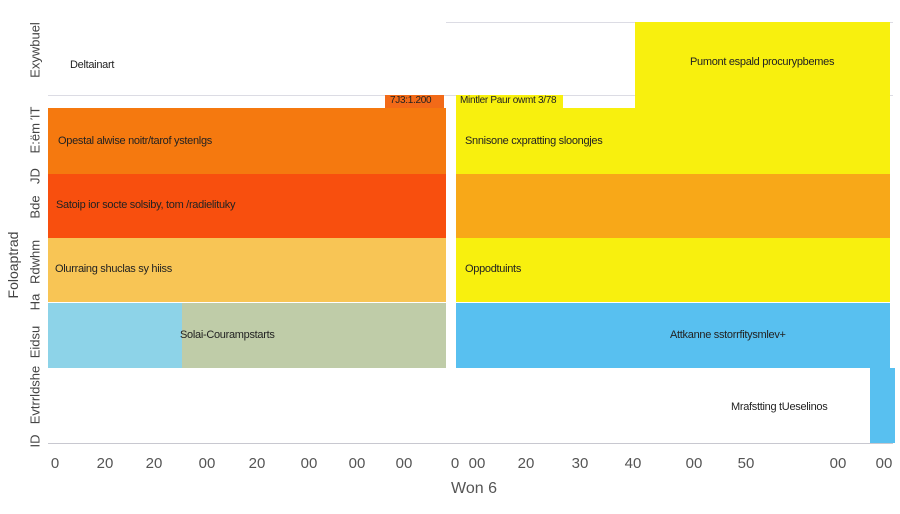 The image size is (900, 514). What do you see at coordinates (474, 488) in the screenshot?
I see `x-axis-title: Won 6` at bounding box center [474, 488].